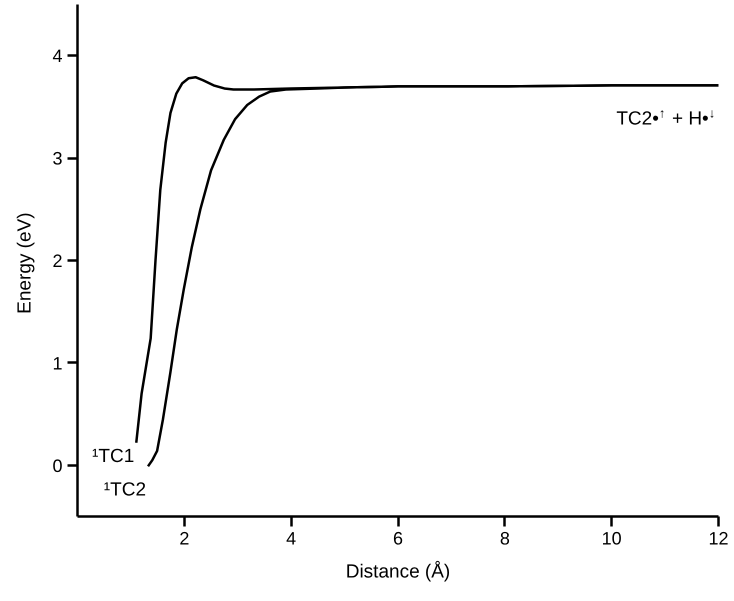  I want to click on x-tick-label: 2, so click(184, 538).